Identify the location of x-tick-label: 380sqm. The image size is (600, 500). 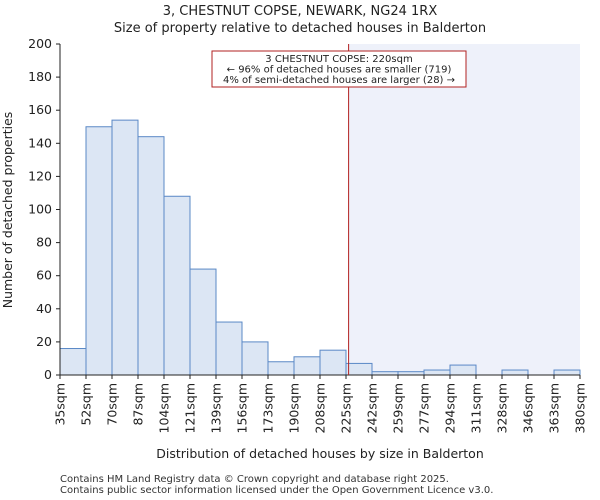
(580, 408).